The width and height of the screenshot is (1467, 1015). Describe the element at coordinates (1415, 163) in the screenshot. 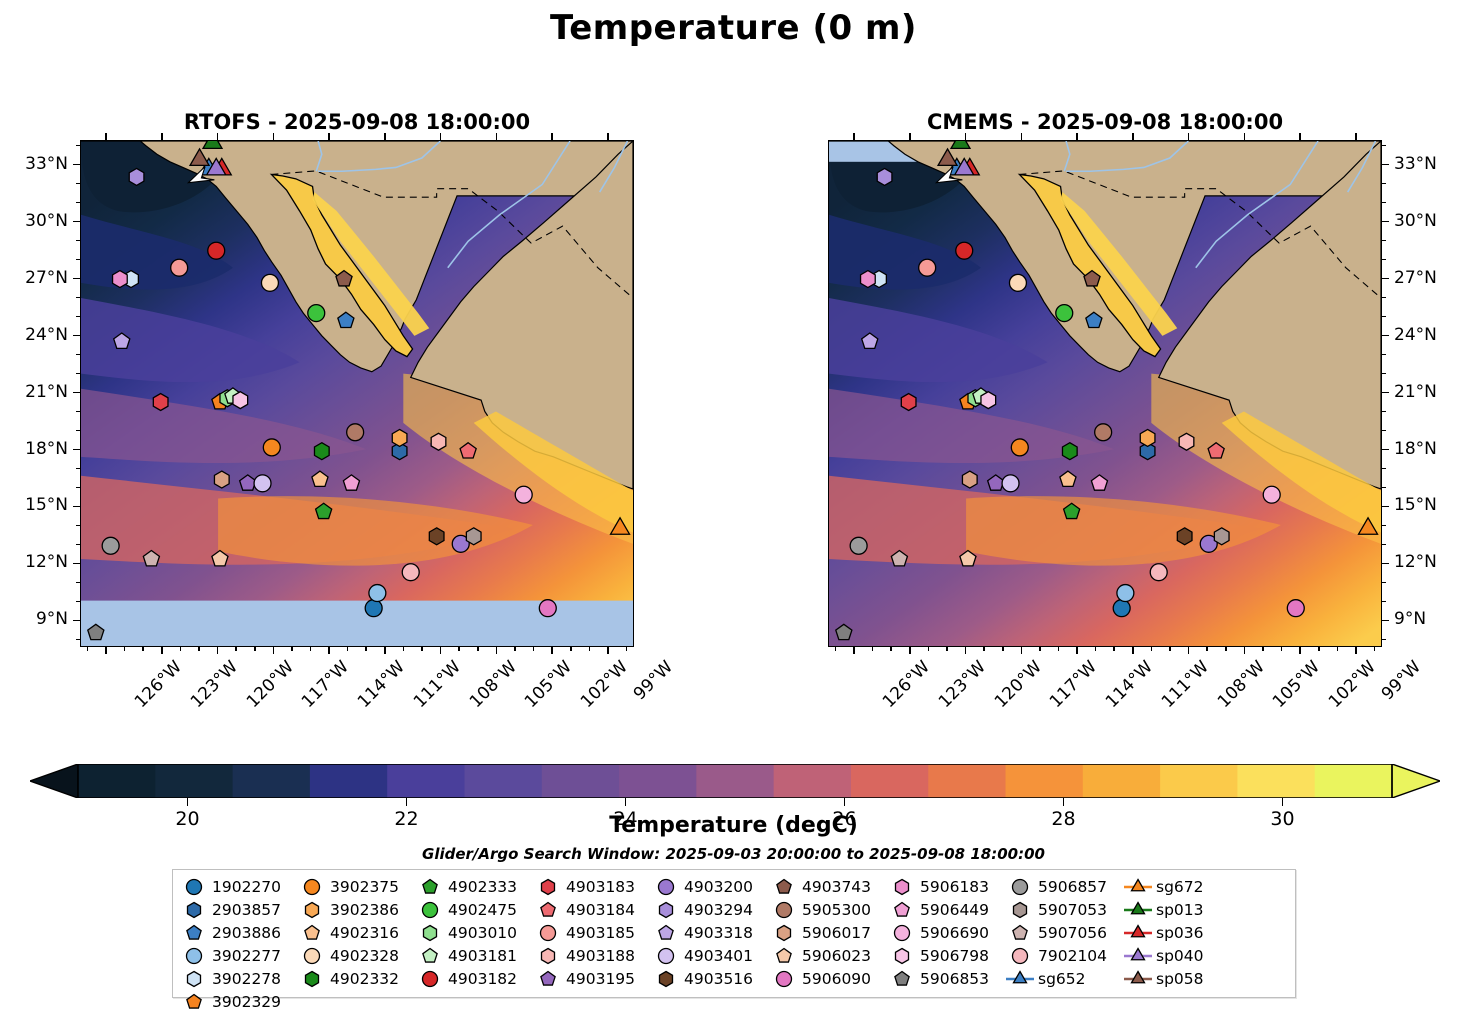

I see `y-tick-label: 33°N` at that location.